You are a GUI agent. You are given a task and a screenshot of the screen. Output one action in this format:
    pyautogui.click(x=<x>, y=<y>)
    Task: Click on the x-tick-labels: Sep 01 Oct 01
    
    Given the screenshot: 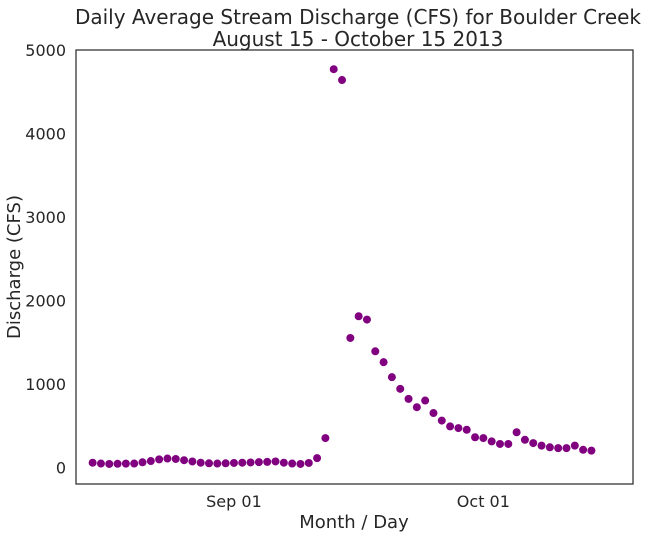 What is the action you would take?
    pyautogui.click(x=358, y=501)
    